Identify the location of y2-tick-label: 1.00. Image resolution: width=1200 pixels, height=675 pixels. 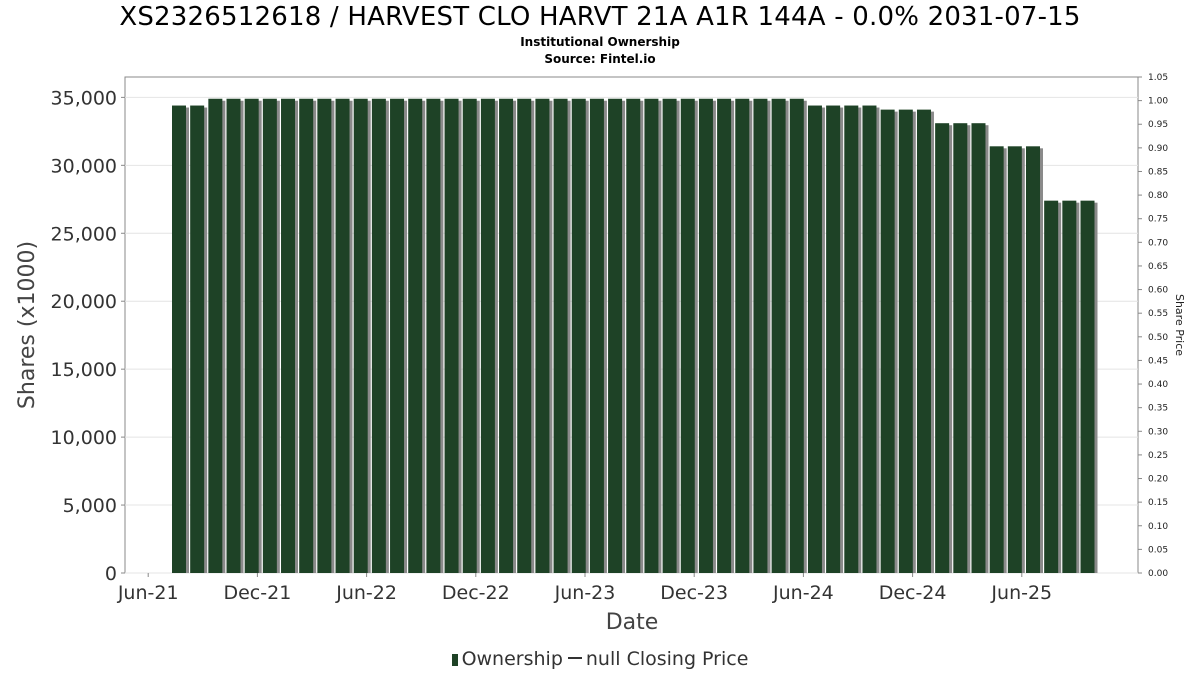
(1158, 102).